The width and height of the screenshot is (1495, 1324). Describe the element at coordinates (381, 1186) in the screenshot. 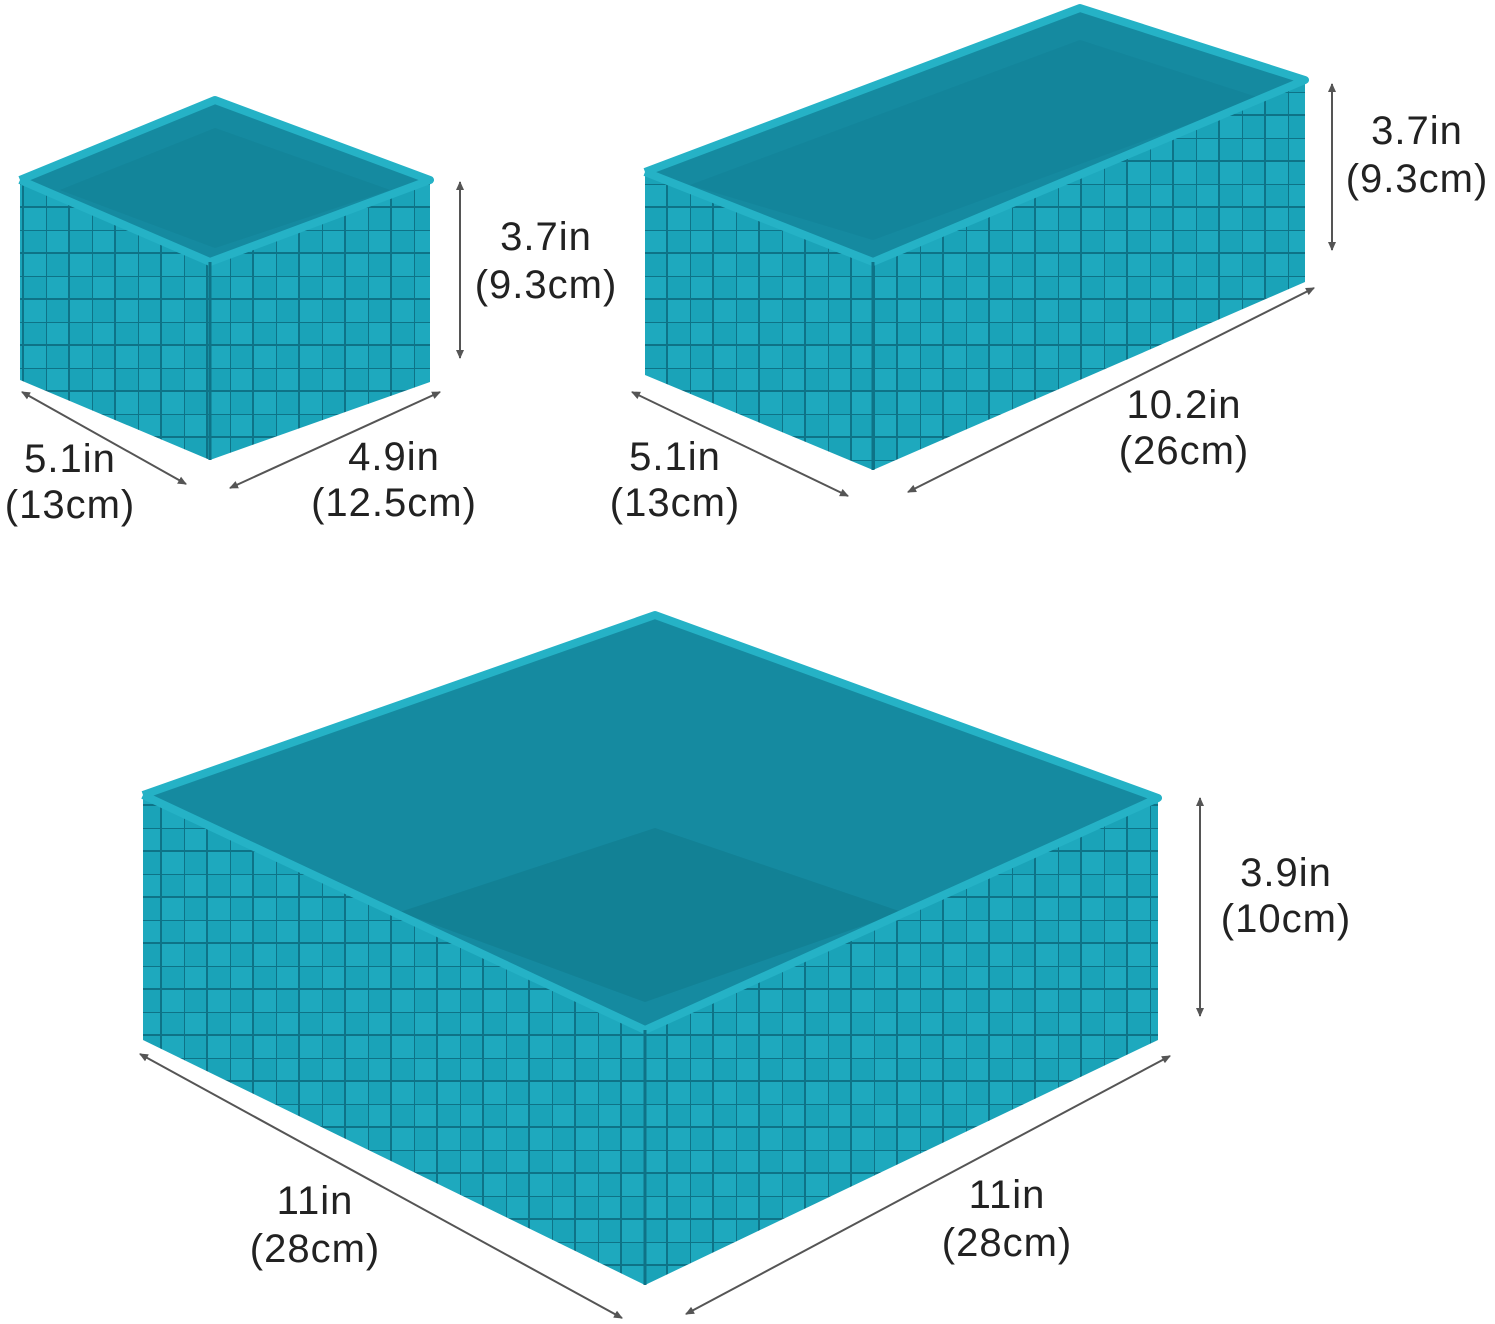

I see `large-depth-arrow` at that location.